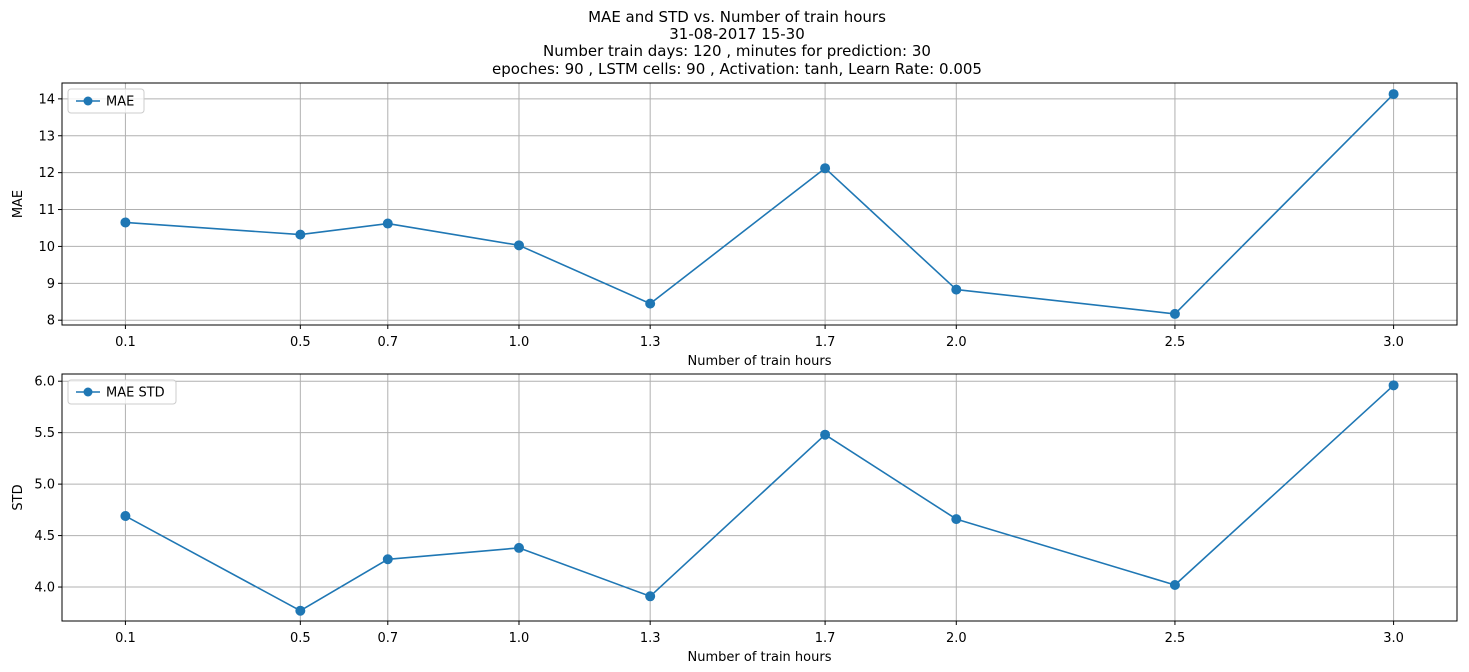 The width and height of the screenshot is (1469, 672). What do you see at coordinates (135, 393) in the screenshot?
I see `legend-label: MAE STD` at bounding box center [135, 393].